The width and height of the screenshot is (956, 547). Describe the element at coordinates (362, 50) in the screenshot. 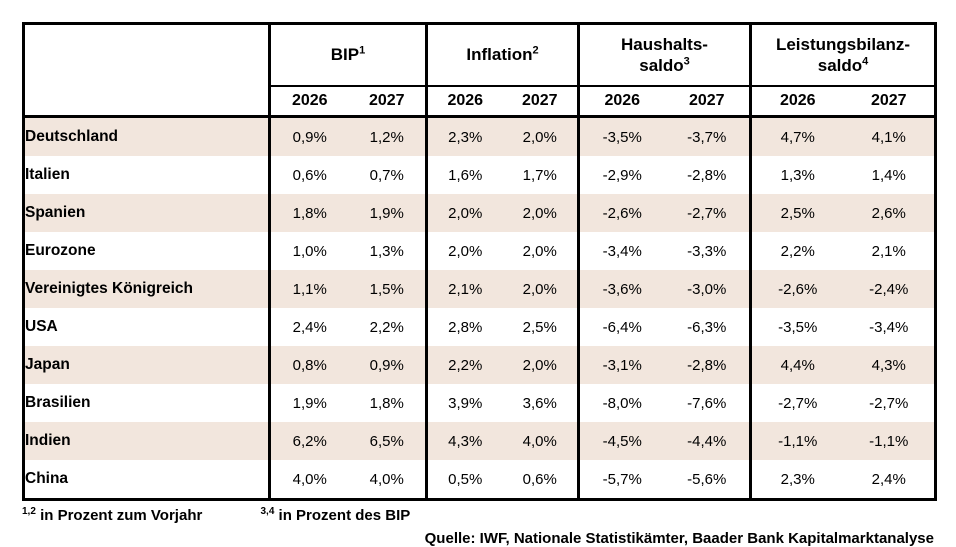

I see `group-footnote-ref: 1` at that location.